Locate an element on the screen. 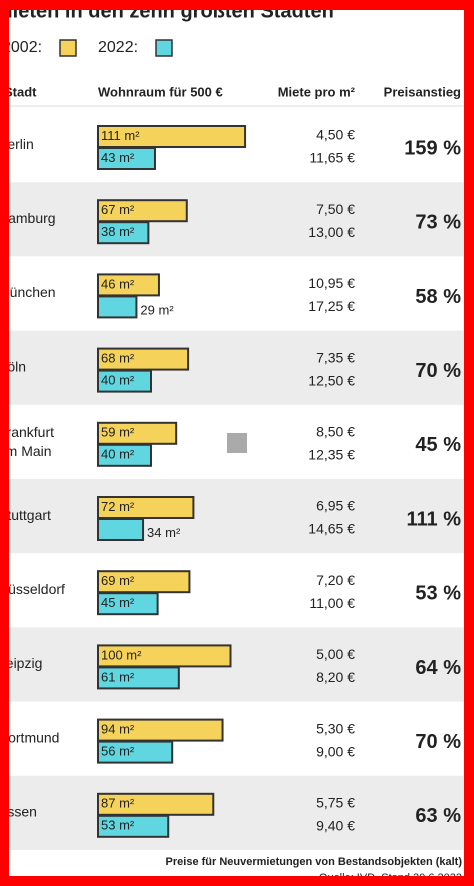  legend-label: 2002: is located at coordinates (22, 47).